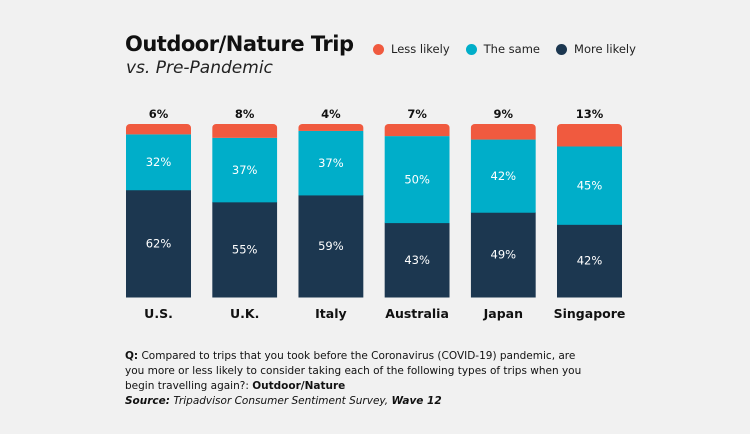 The image size is (750, 434). Describe the element at coordinates (239, 44) in the screenshot. I see `chart-title: Outdoor/Nature Trip` at that location.